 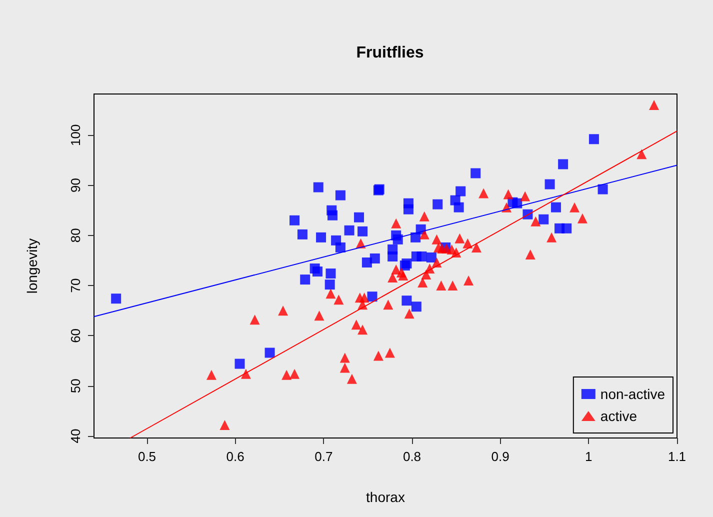 I want to click on x-tick-label: 0.8, so click(x=412, y=456).